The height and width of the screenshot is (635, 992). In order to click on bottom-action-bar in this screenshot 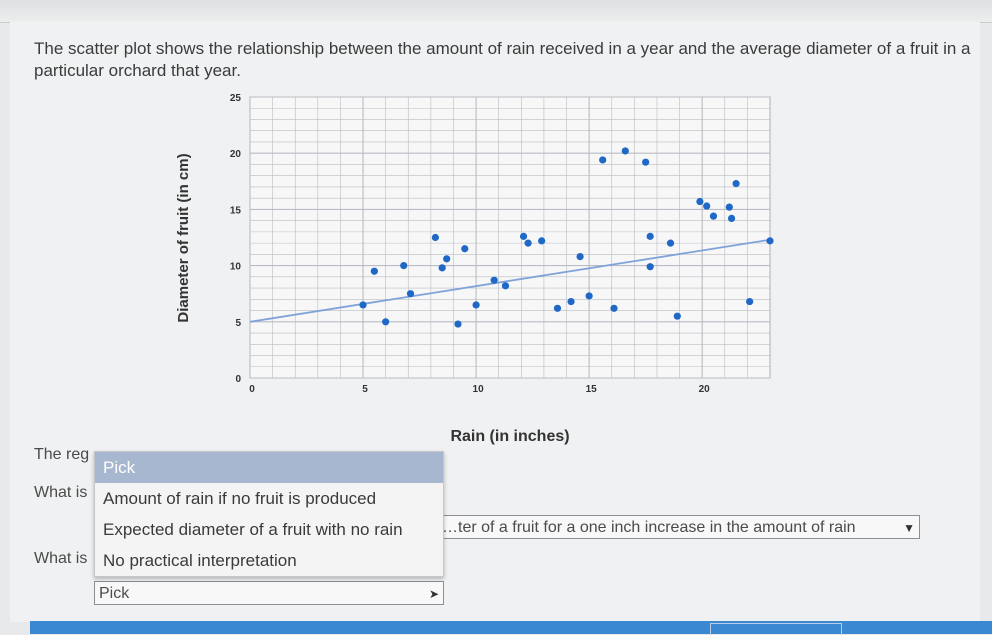, I will do `click(511, 628)`.